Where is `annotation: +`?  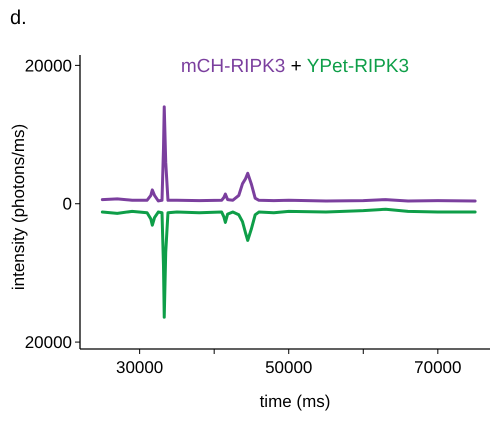 annotation: + is located at coordinates (296, 66).